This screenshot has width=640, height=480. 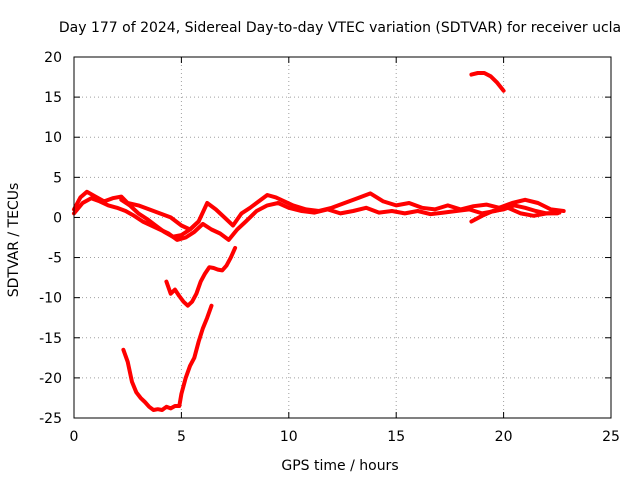 I want to click on y-tick-label: 15, so click(x=53, y=98).